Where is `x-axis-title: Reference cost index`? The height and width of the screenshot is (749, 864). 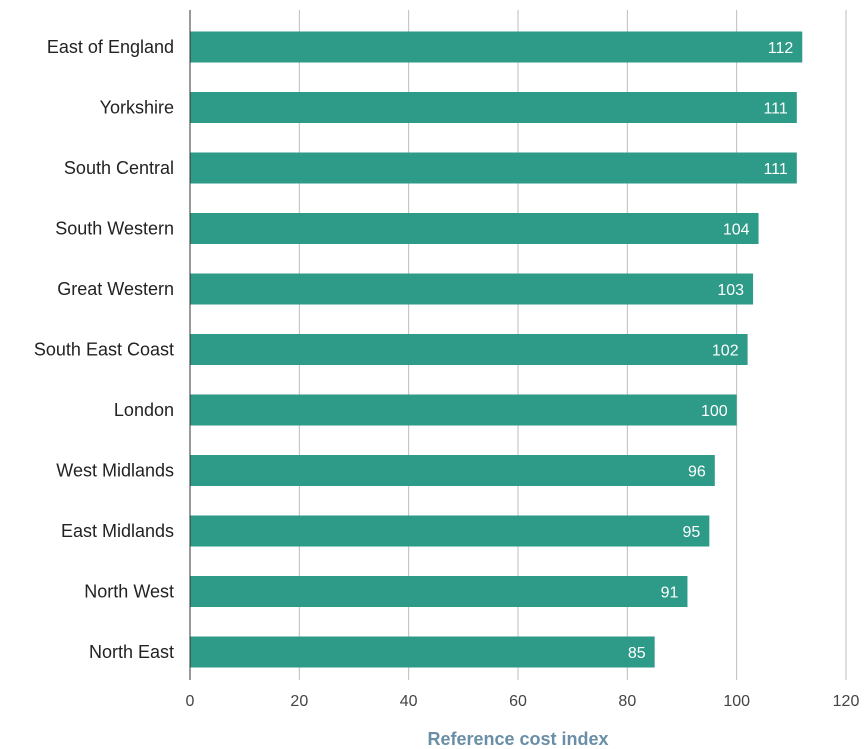 x-axis-title: Reference cost index is located at coordinates (517, 739).